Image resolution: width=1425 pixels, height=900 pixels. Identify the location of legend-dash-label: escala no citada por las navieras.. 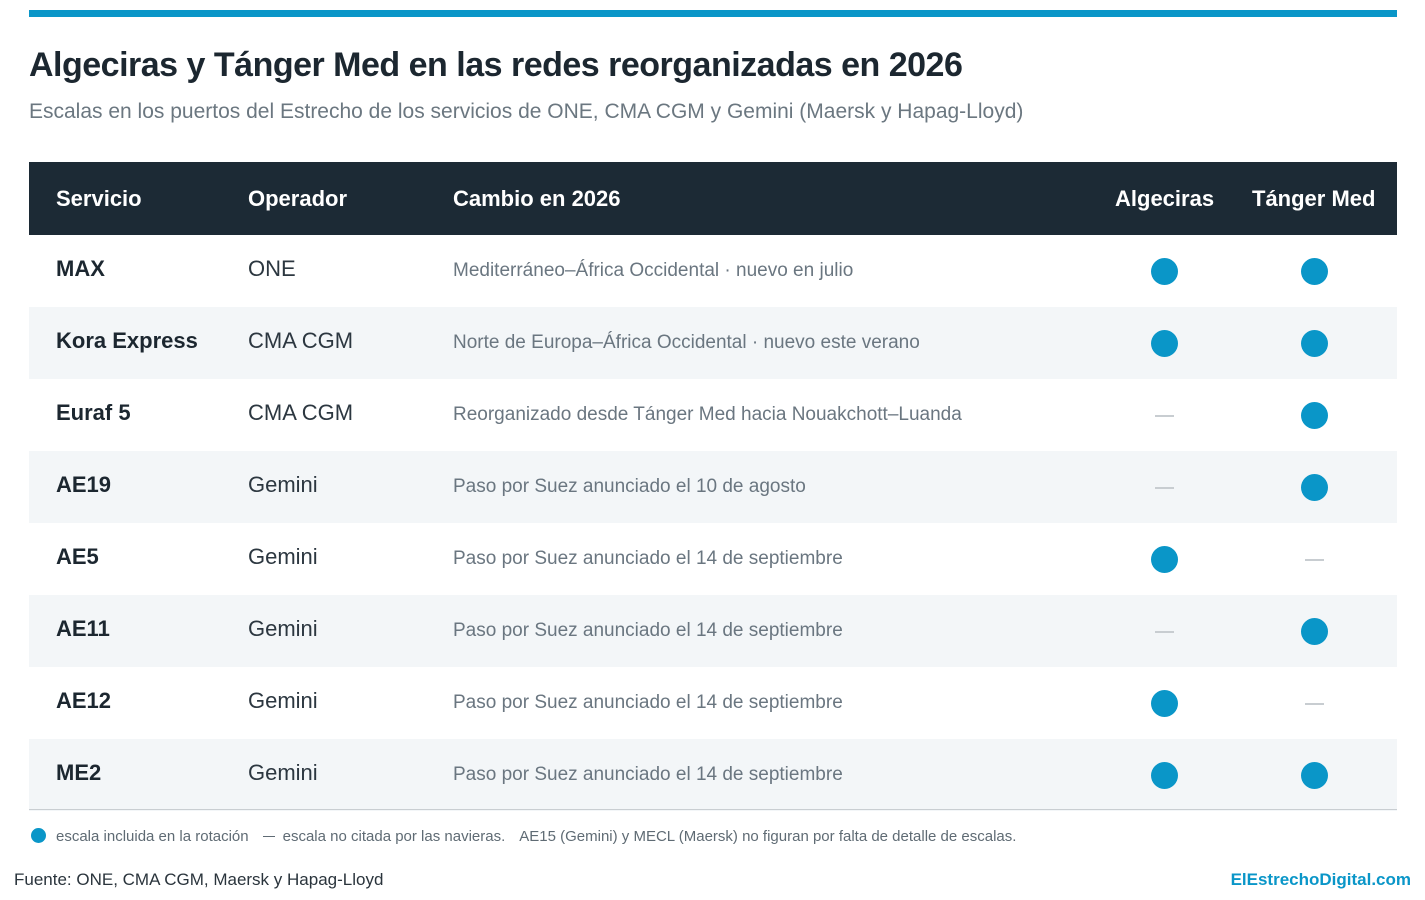
(394, 836).